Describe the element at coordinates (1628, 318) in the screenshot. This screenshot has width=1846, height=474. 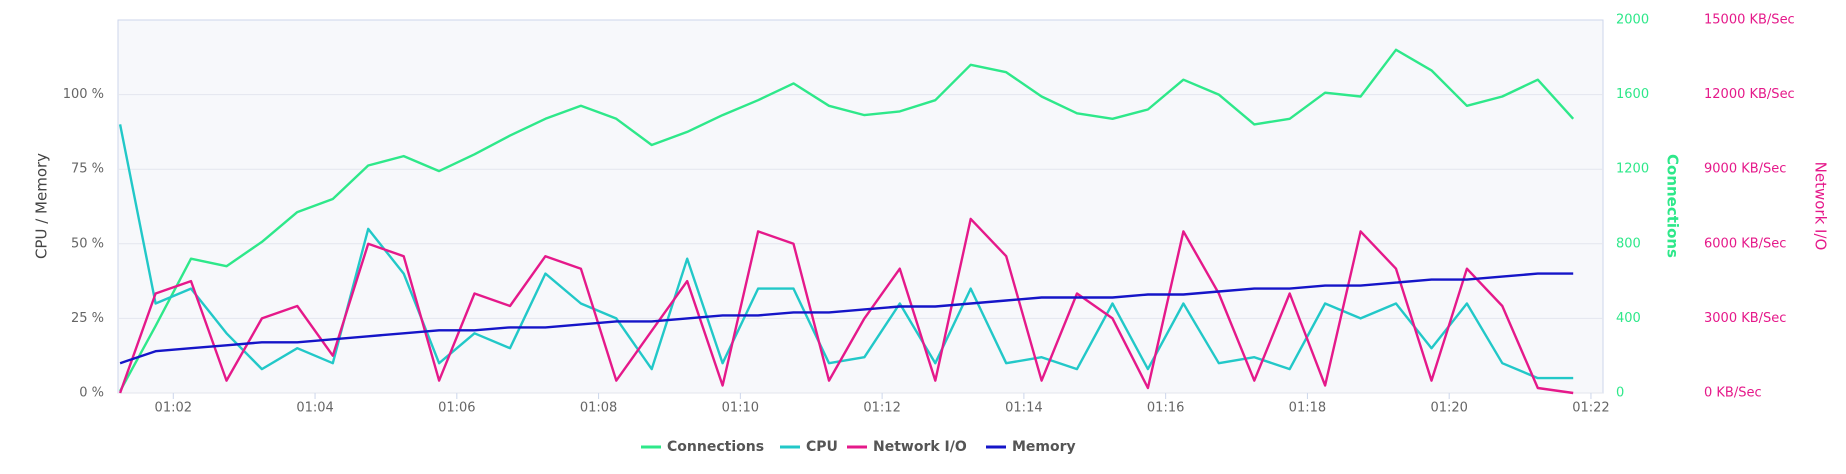
I see `y2-tick-label: 400` at that location.